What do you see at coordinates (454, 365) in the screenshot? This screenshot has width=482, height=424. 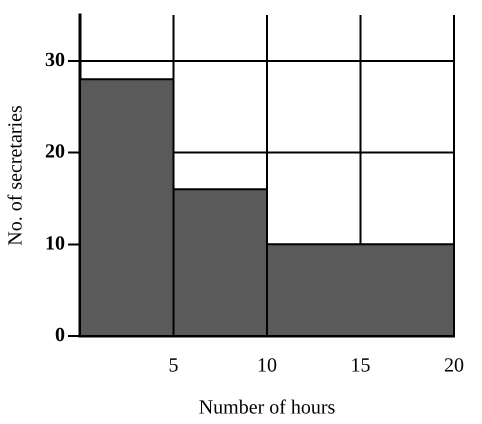 I see `x-tick-label: 20` at bounding box center [454, 365].